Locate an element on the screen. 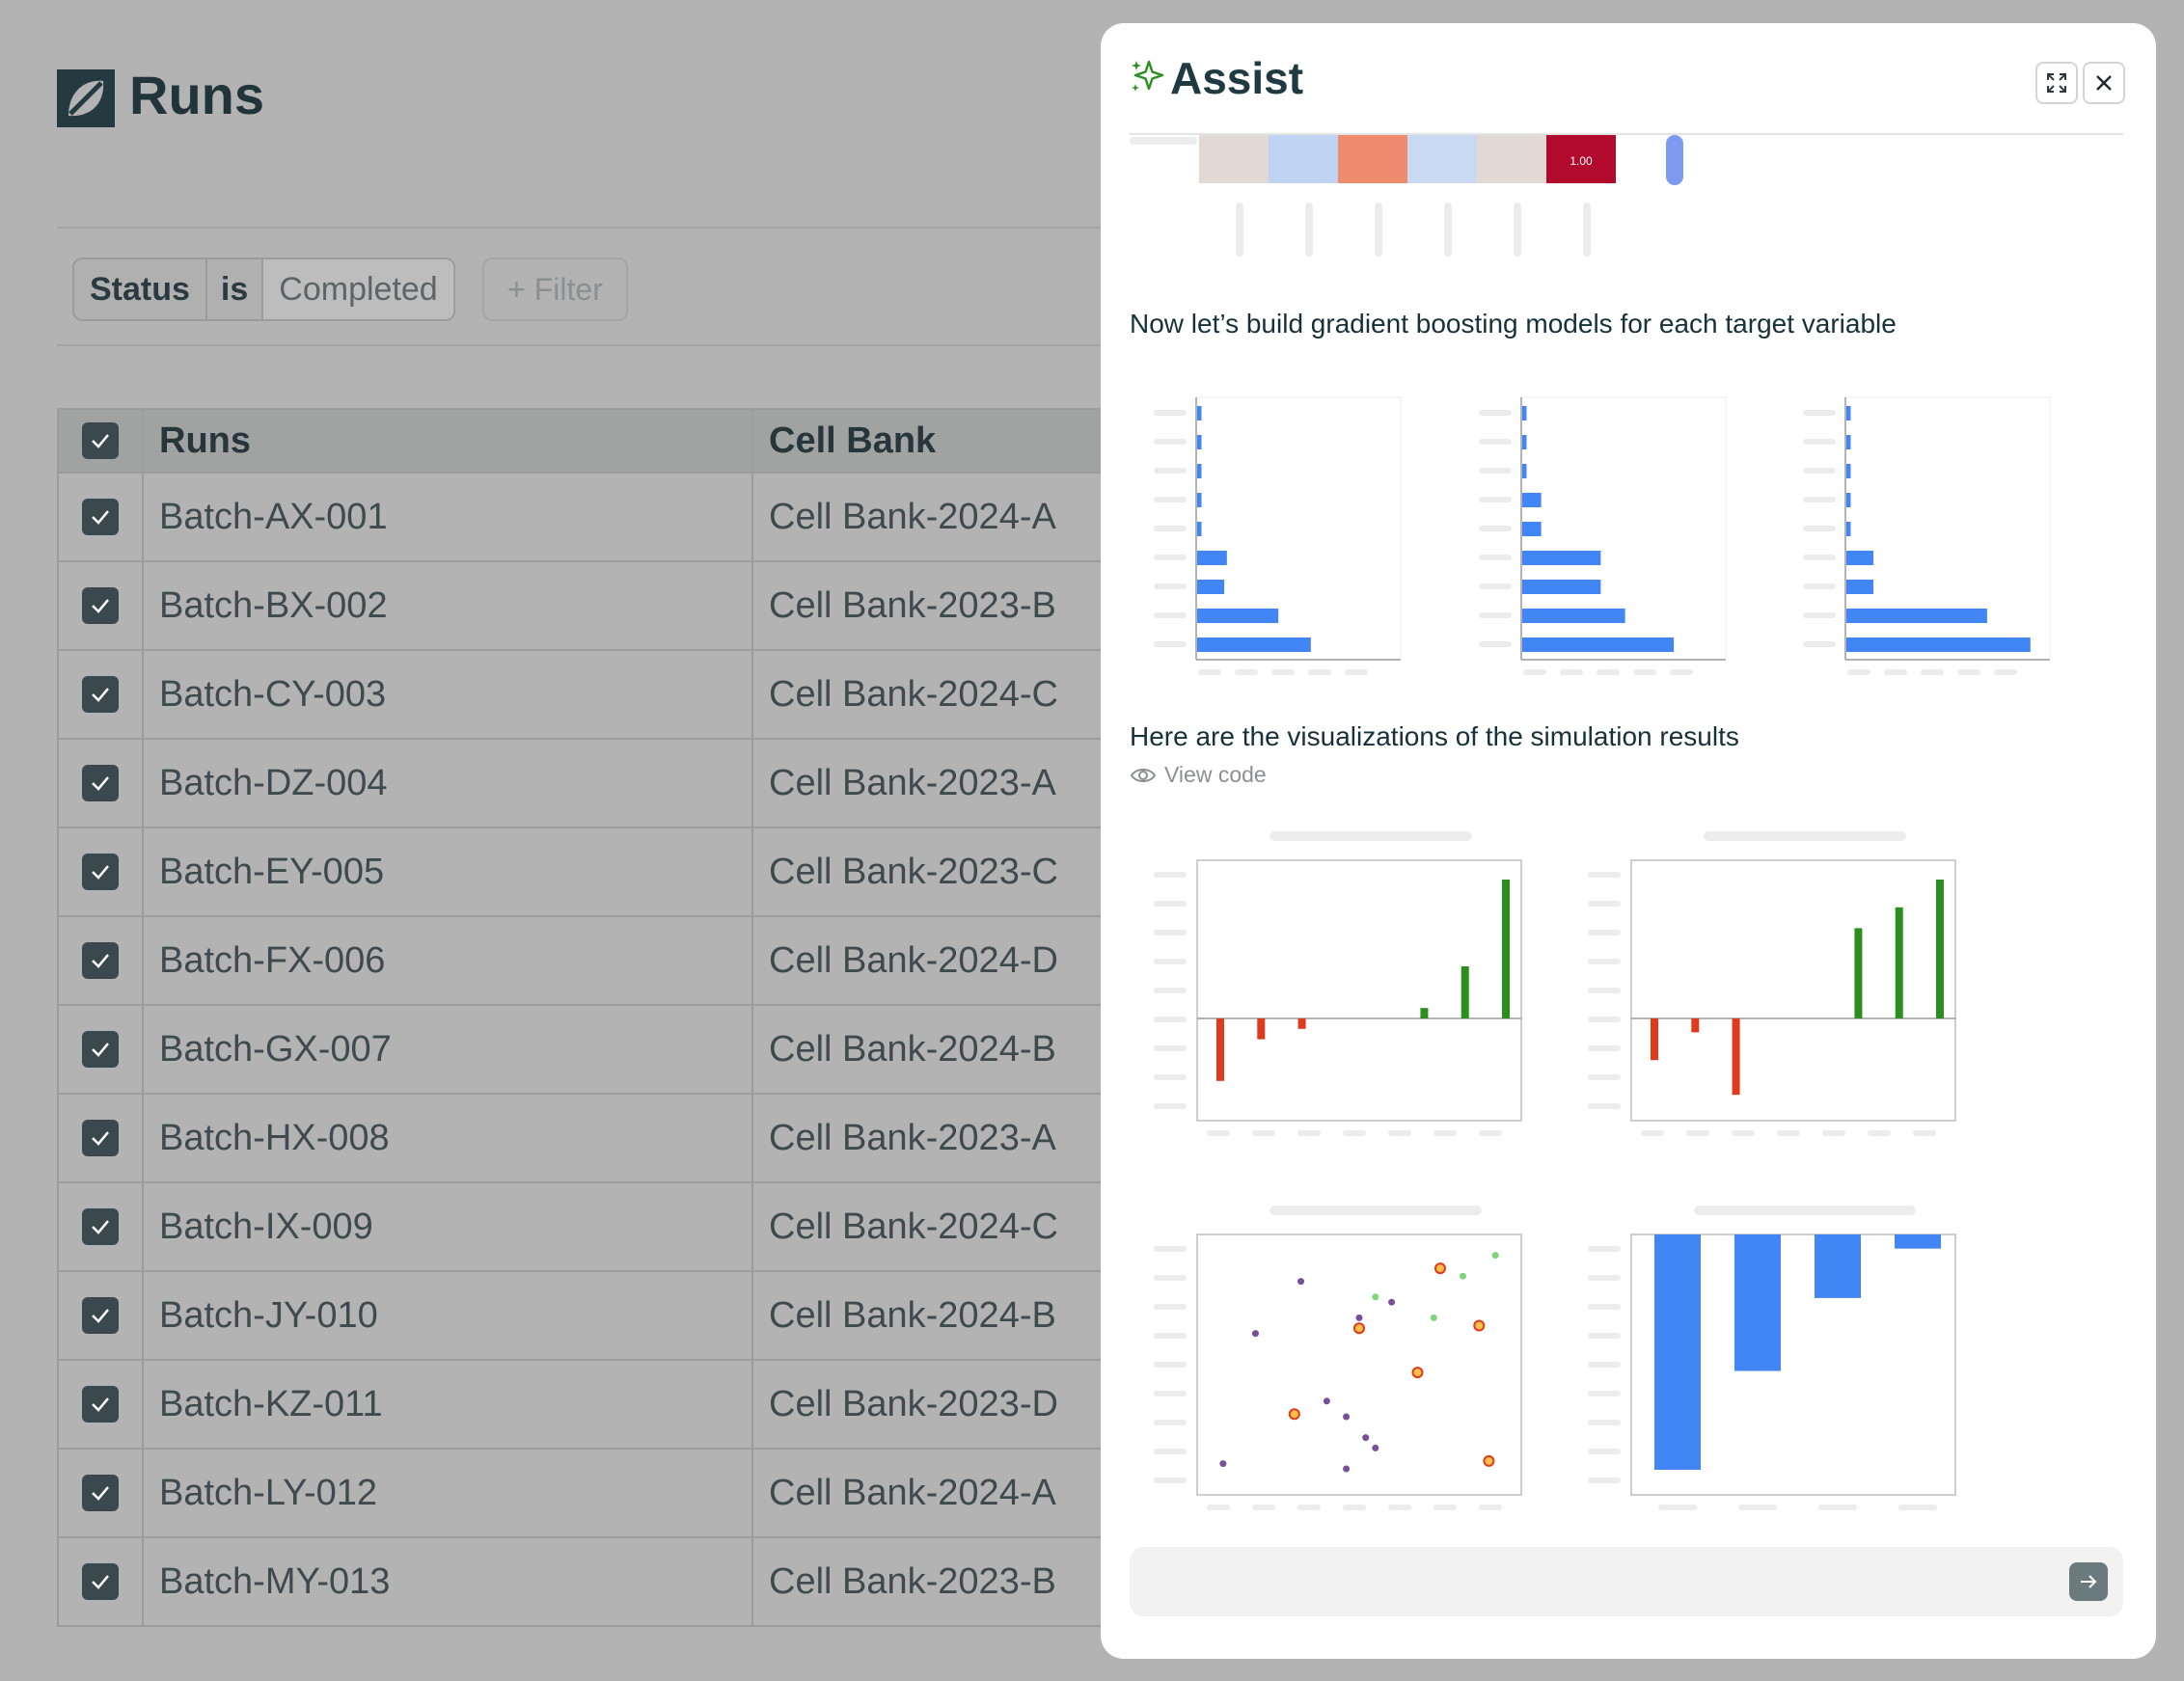 This screenshot has width=2184, height=1681. table-row: Batch-BX-002 Cell Bank-2023-B is located at coordinates (584, 606).